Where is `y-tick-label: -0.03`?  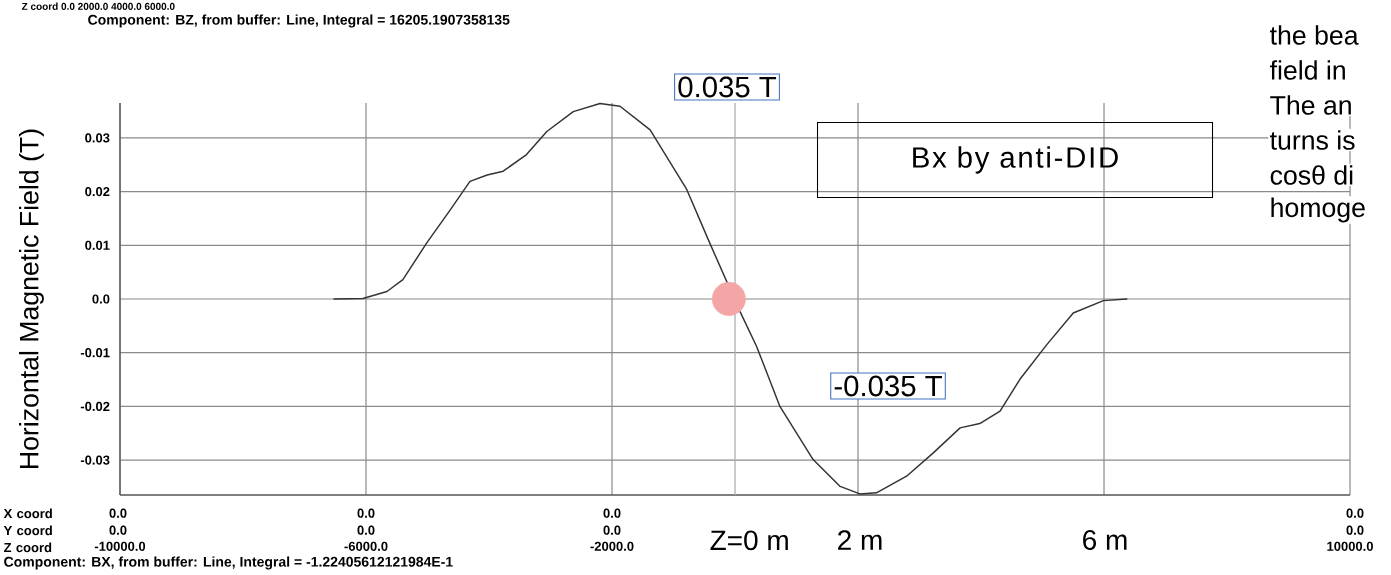
y-tick-label: -0.03 is located at coordinates (95, 460).